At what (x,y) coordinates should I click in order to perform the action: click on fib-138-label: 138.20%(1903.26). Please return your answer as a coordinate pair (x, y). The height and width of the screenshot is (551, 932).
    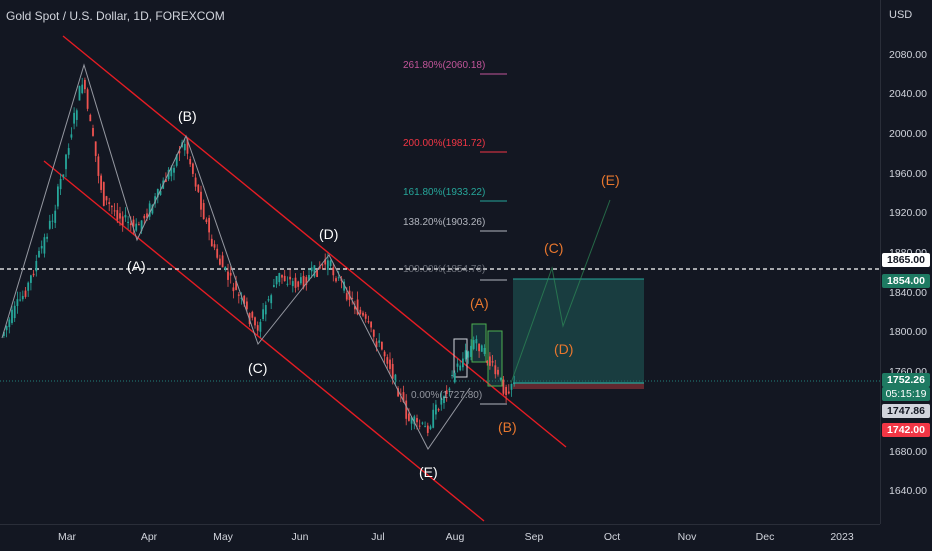
    Looking at the image, I should click on (444, 222).